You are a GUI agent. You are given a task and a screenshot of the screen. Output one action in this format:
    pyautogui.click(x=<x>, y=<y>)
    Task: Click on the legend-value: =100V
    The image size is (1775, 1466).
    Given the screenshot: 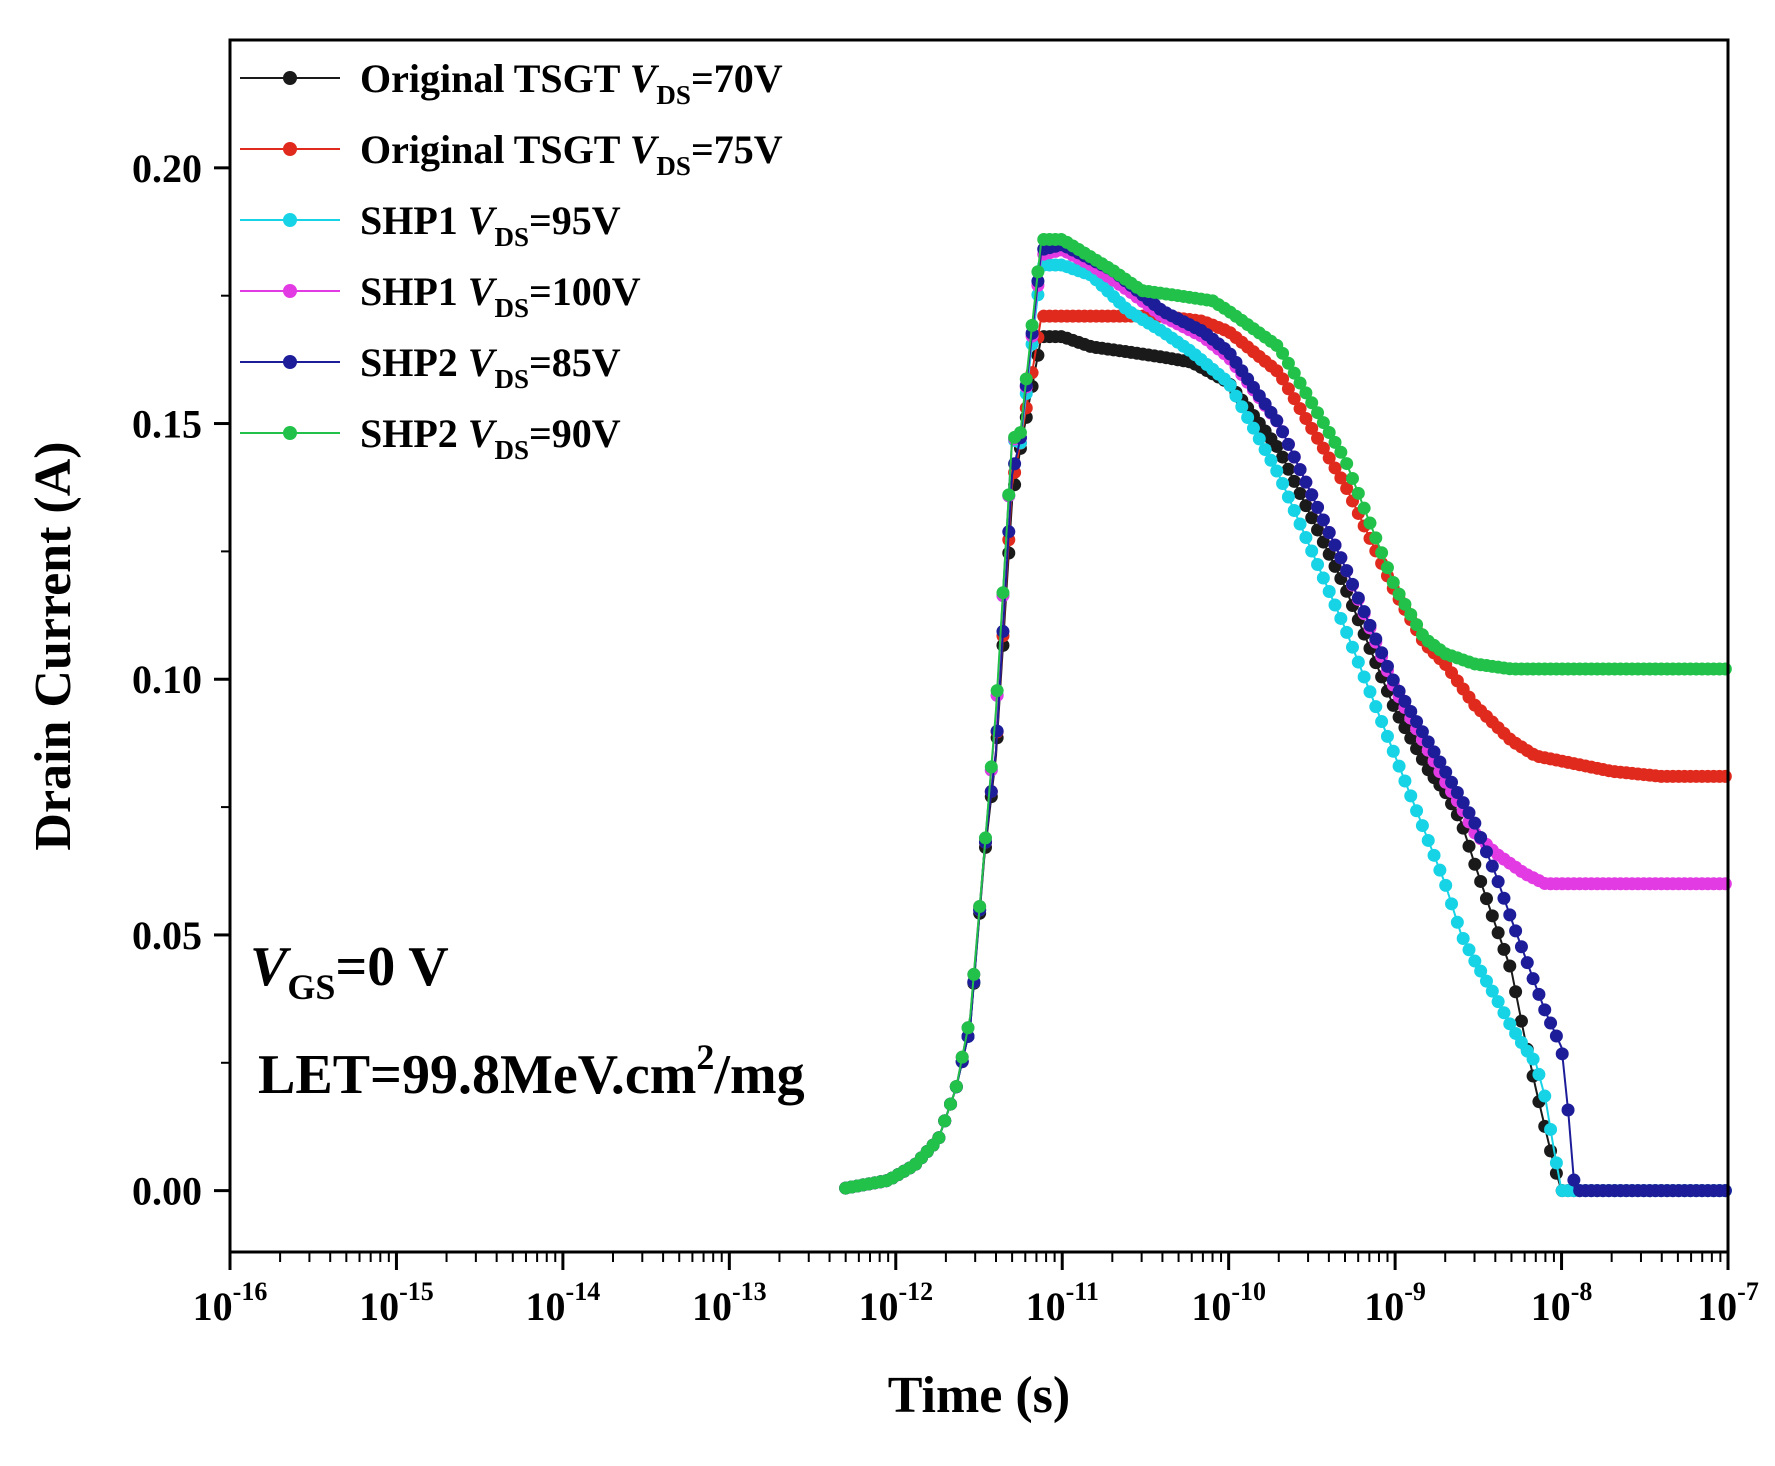 What is the action you would take?
    pyautogui.click(x=585, y=291)
    